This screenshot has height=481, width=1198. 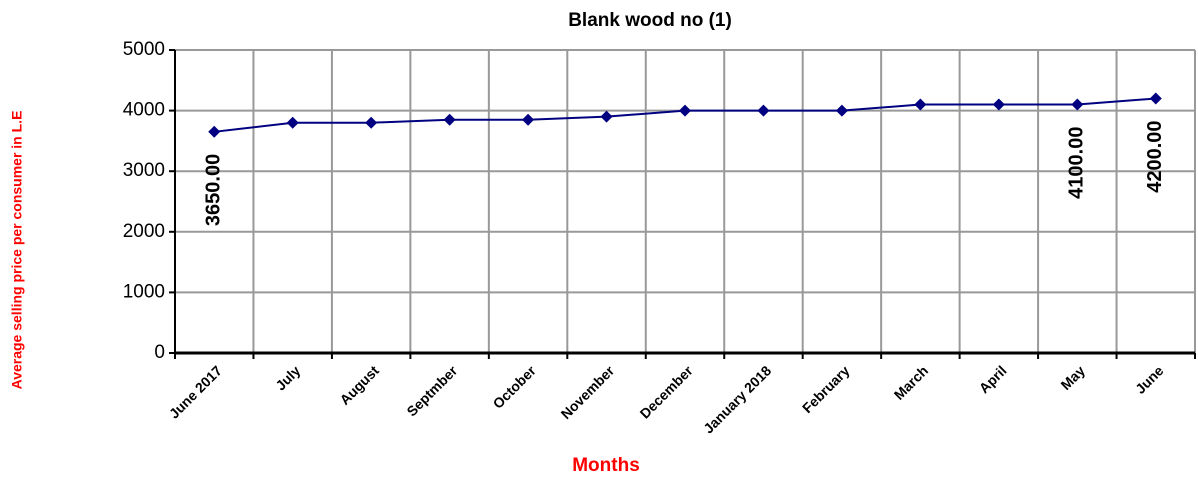 I want to click on x-tick-label: August, so click(x=359, y=385).